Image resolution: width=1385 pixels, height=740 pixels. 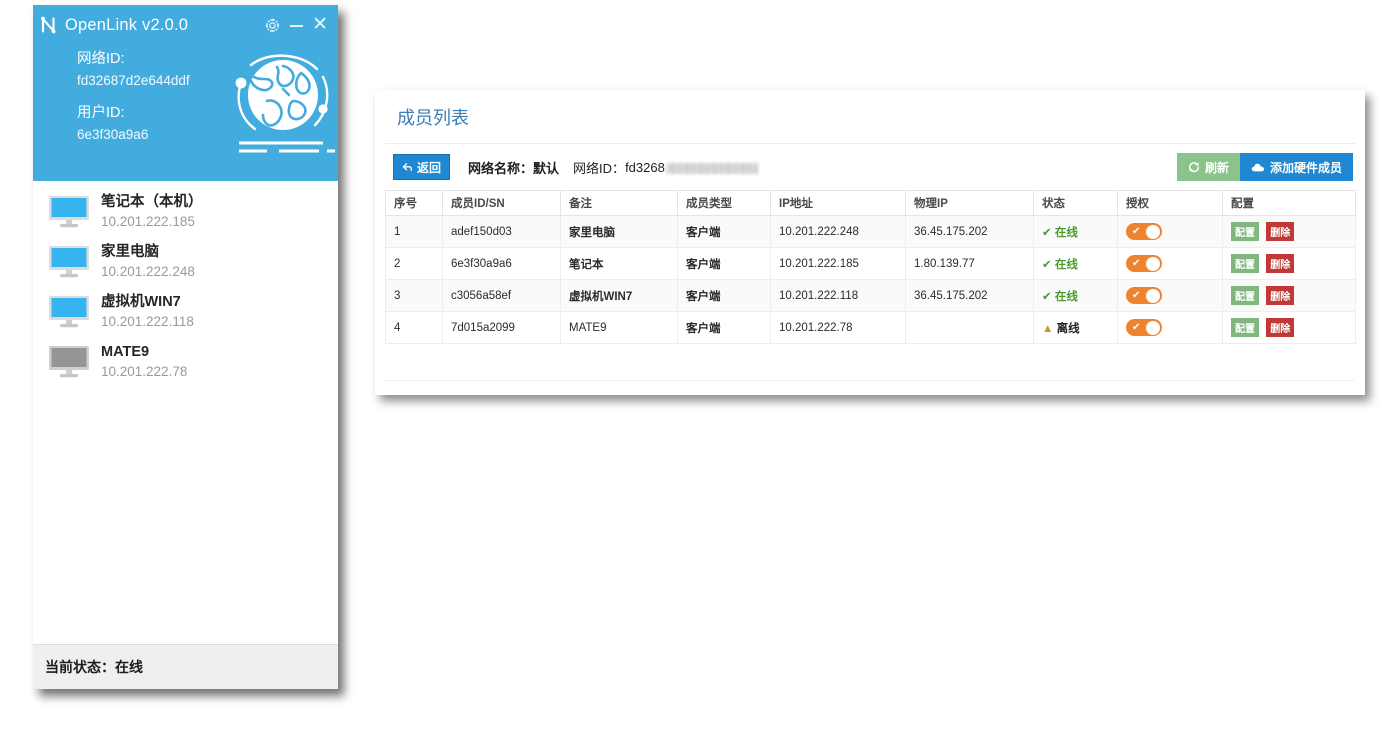 I want to click on list-item: MATE9 10.201.222.78, so click(x=185, y=362).